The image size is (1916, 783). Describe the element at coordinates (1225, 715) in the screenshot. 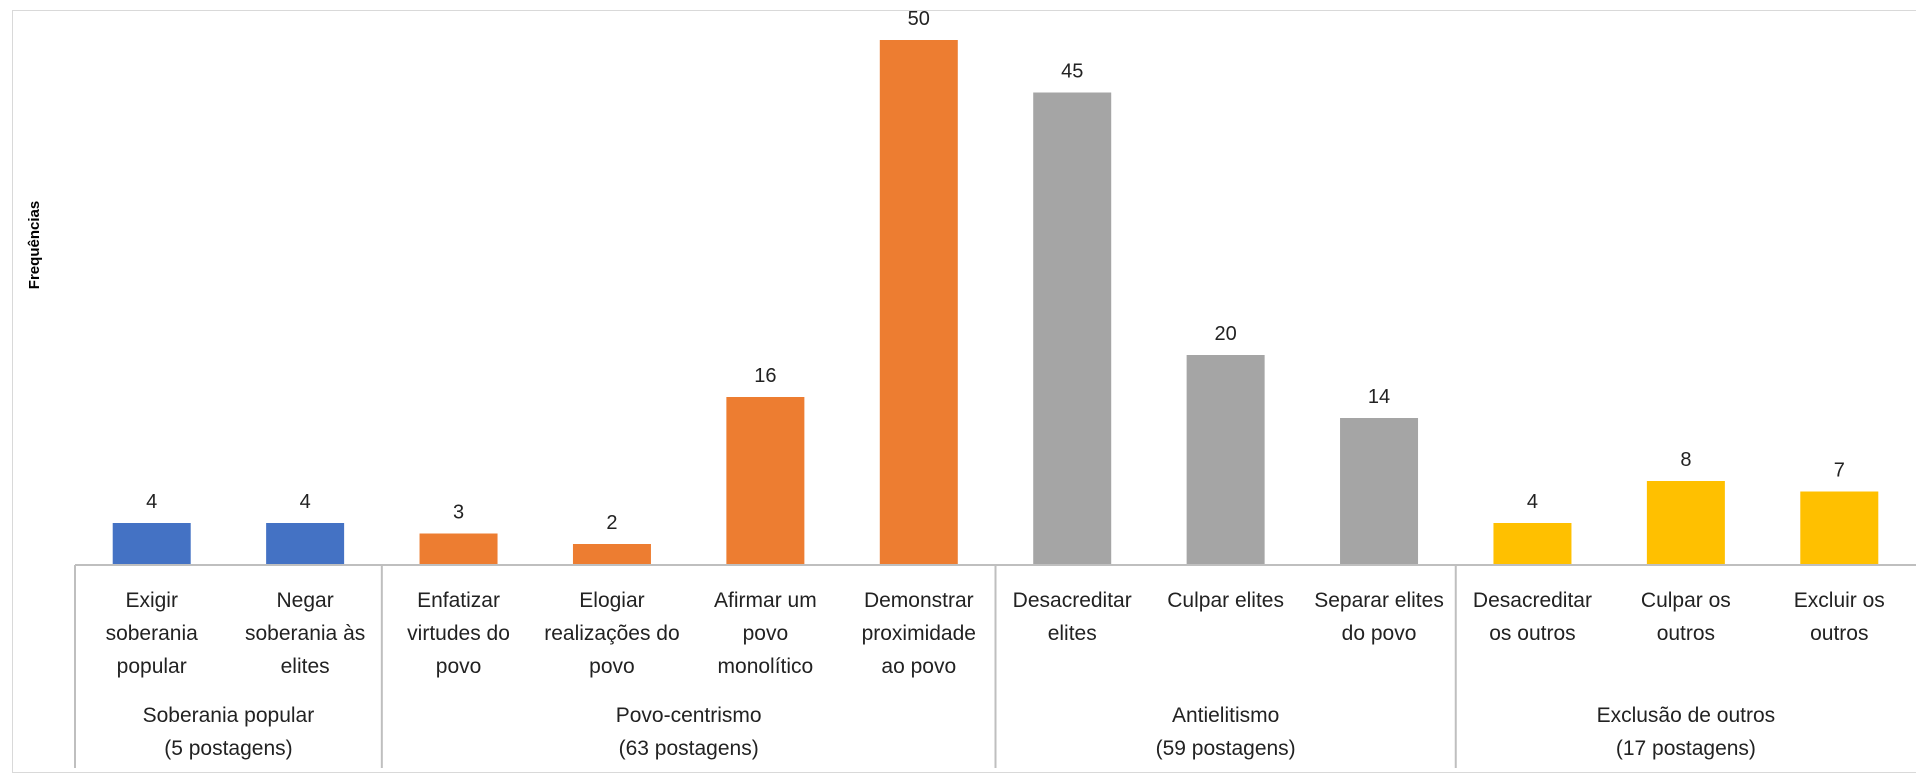

I see `group-label: Antielitismo` at that location.